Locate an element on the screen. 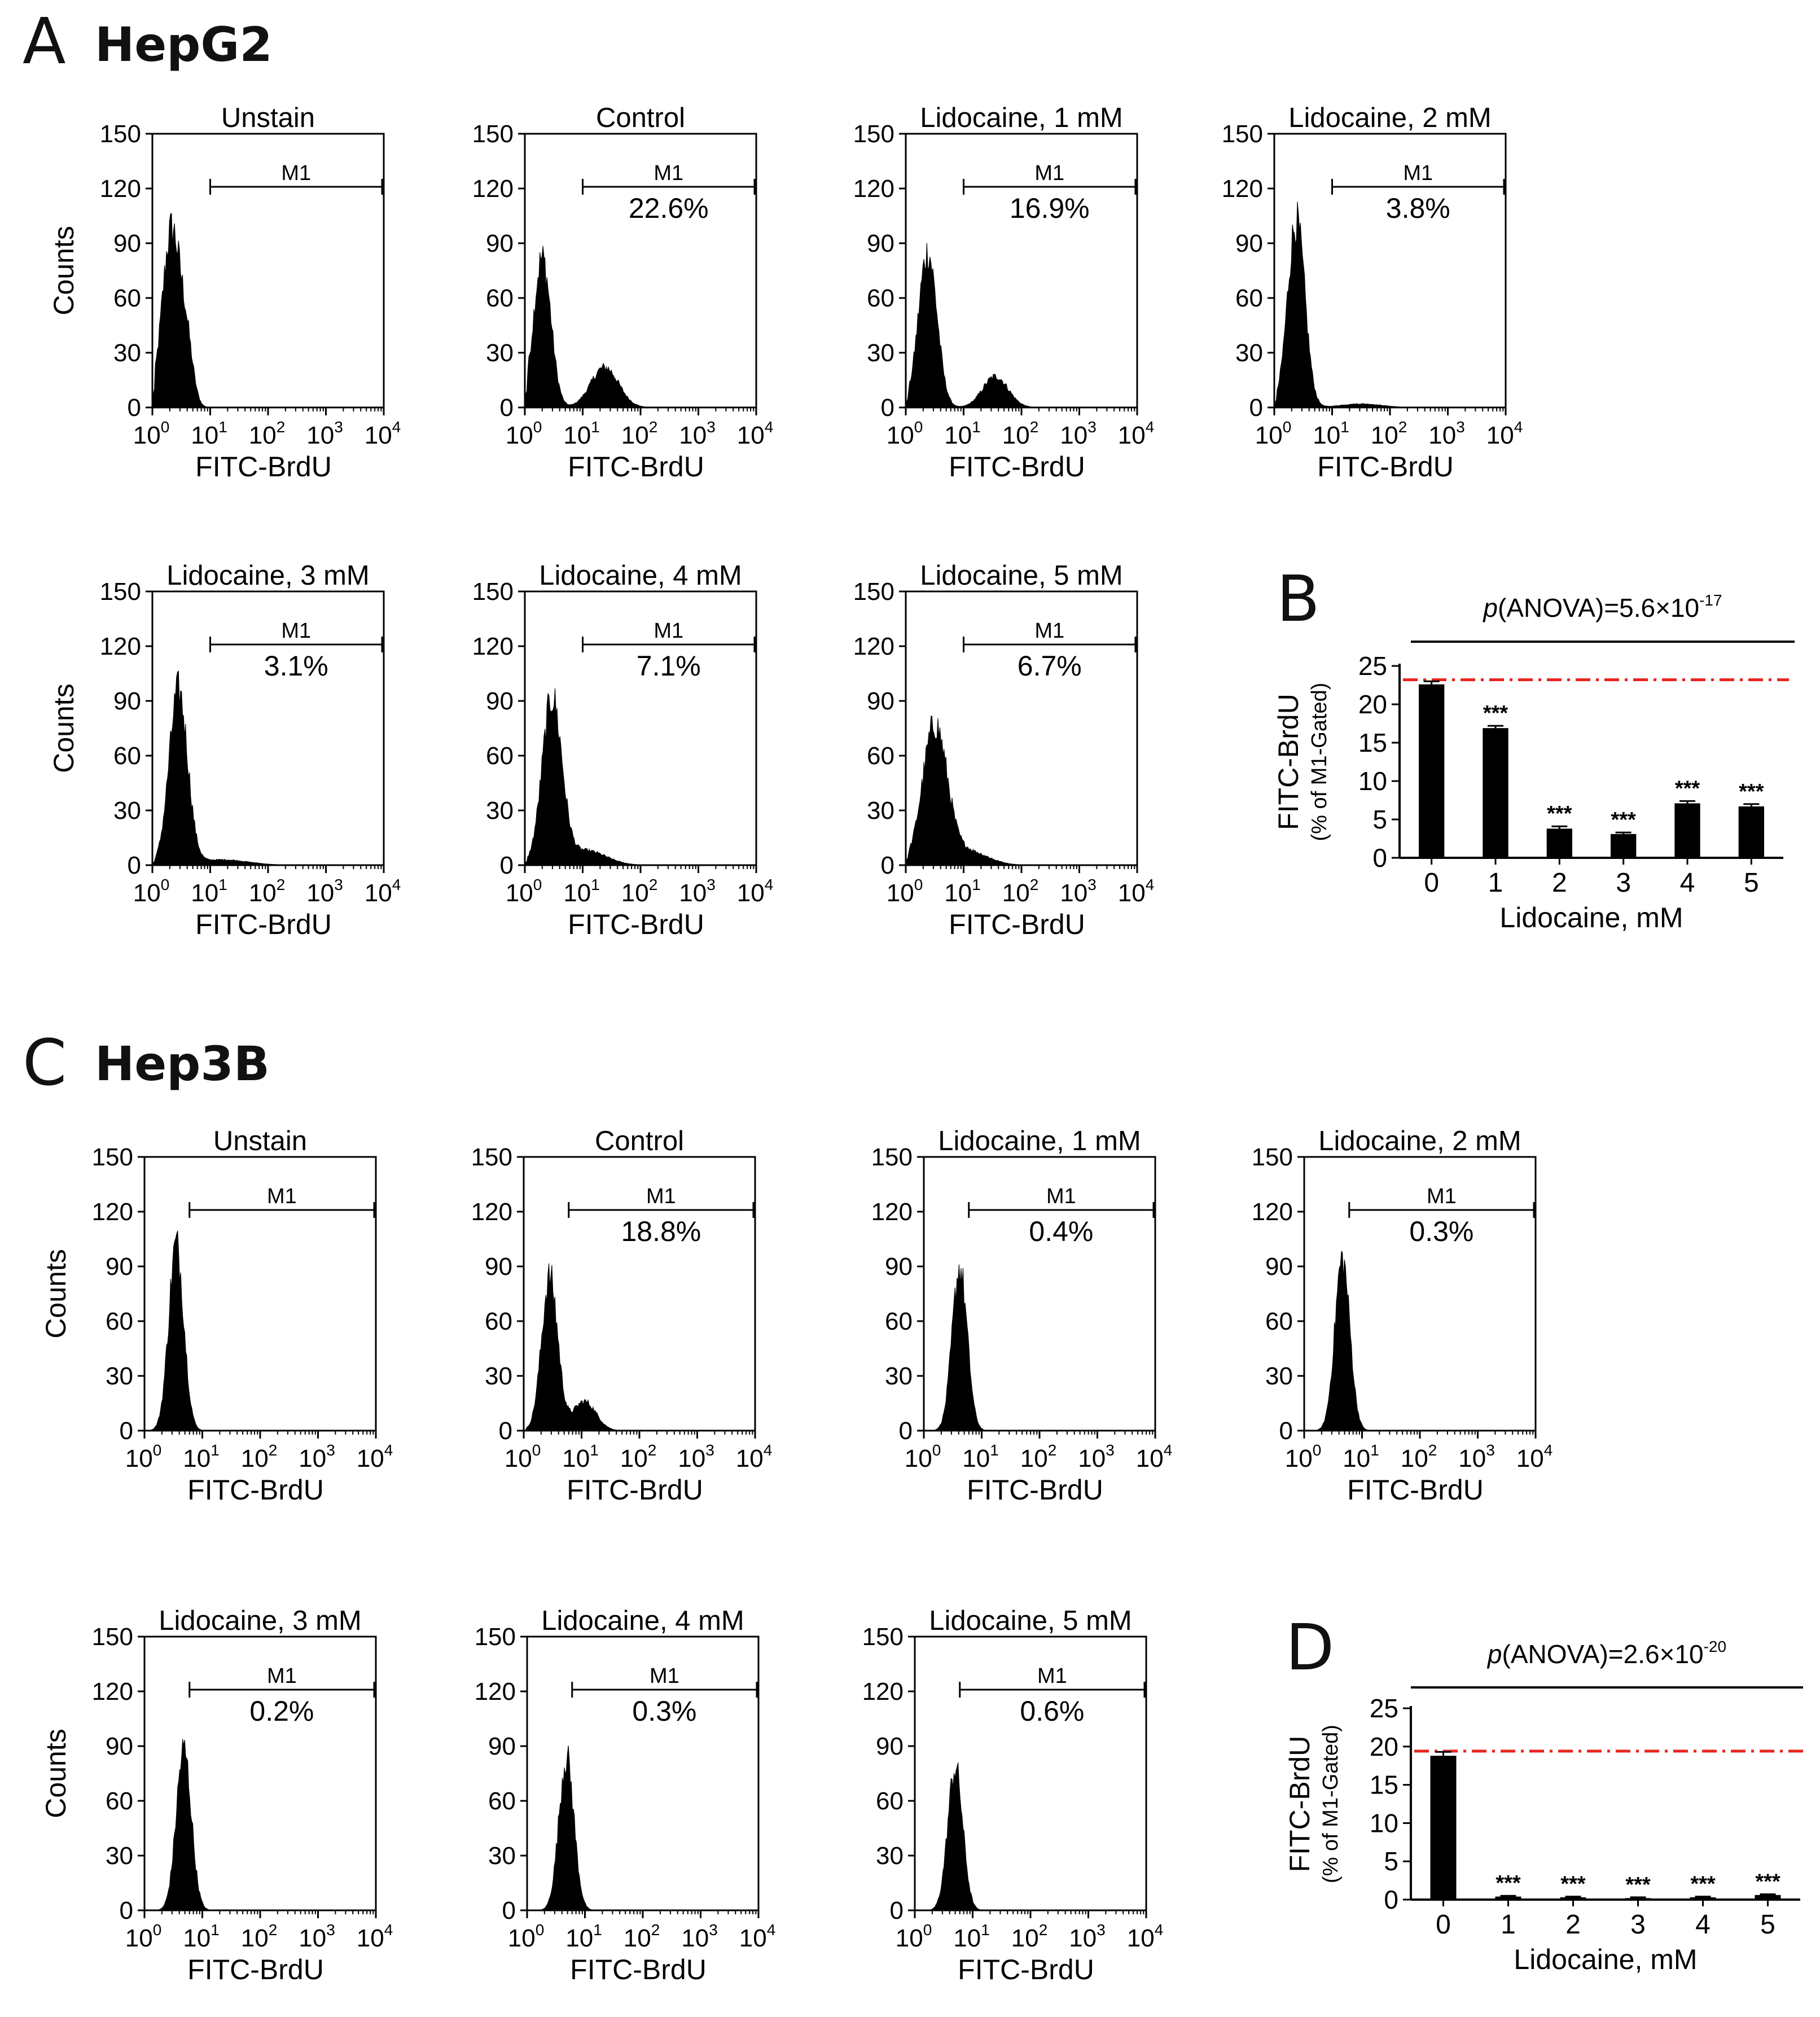 This screenshot has height=2017, width=1820. x-tick-label: 10² is located at coordinates (642, 1936).